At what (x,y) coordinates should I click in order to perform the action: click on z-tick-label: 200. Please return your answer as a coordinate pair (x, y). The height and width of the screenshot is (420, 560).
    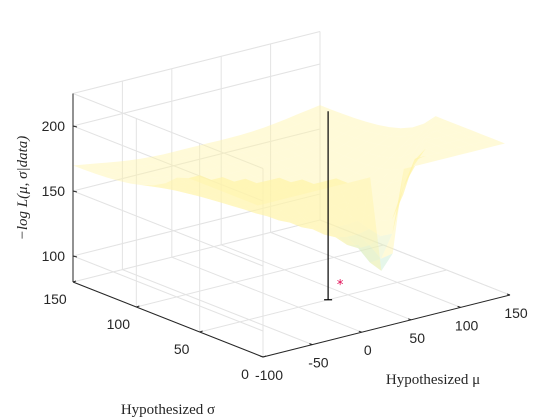
    Looking at the image, I should click on (54, 126).